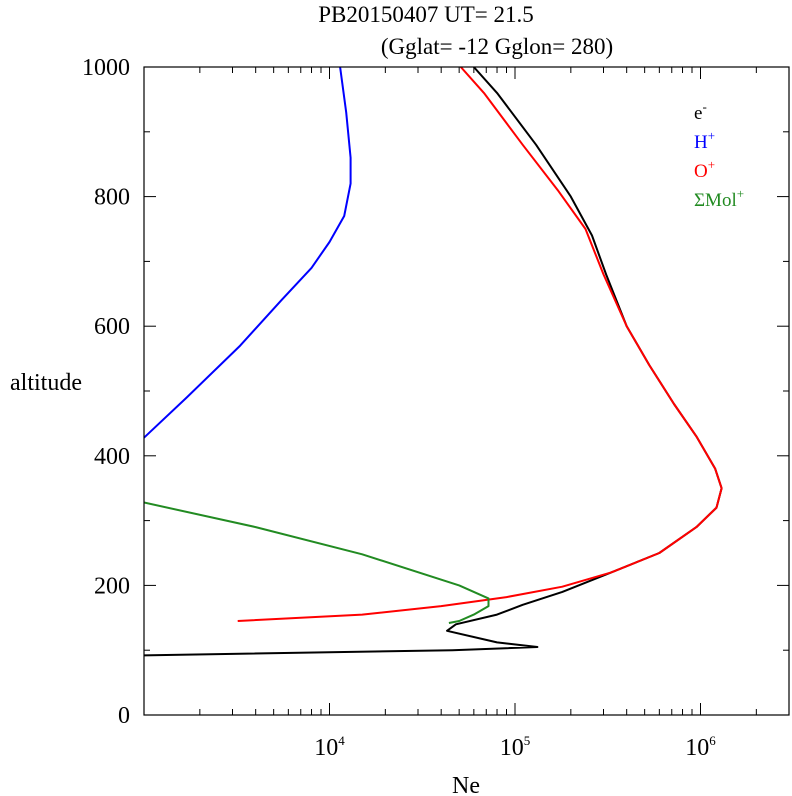 This screenshot has height=796, width=792. I want to click on chart-title-line2: (Gglat= -12 Gglon= 280), so click(497, 46).